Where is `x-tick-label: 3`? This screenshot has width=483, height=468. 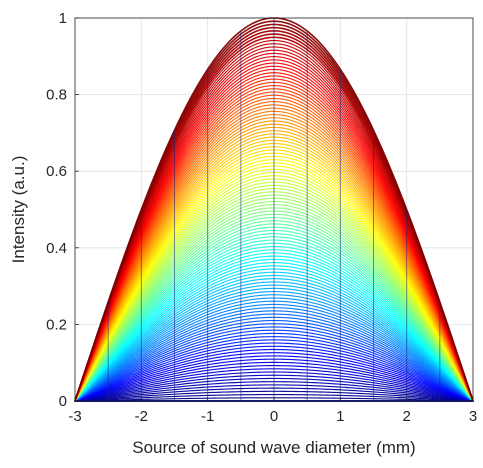
x-tick-label: 3 is located at coordinates (473, 416).